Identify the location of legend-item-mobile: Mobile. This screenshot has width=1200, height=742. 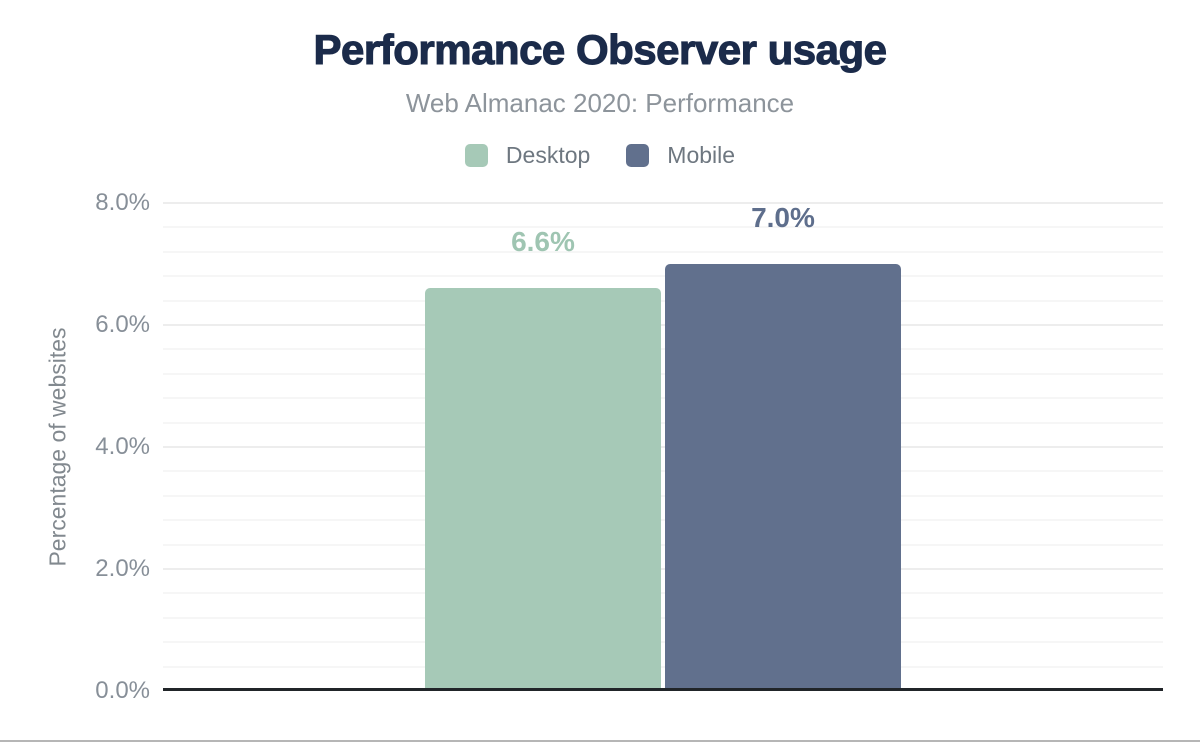
(680, 155).